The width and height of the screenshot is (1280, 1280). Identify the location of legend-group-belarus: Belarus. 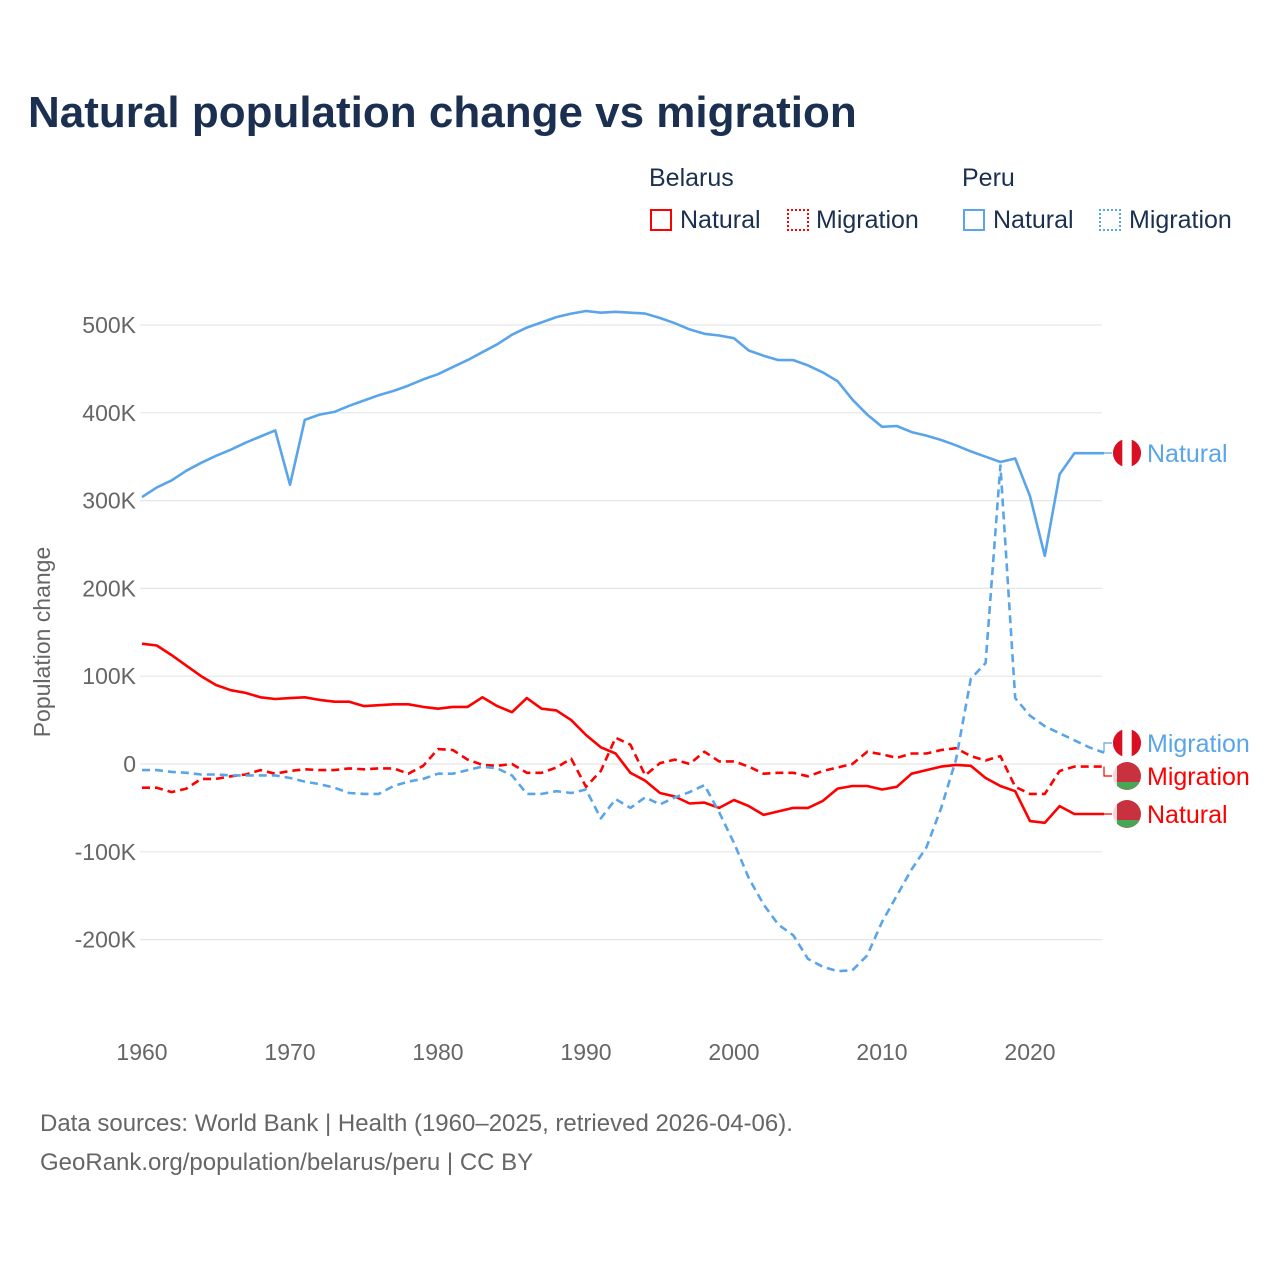
(691, 178).